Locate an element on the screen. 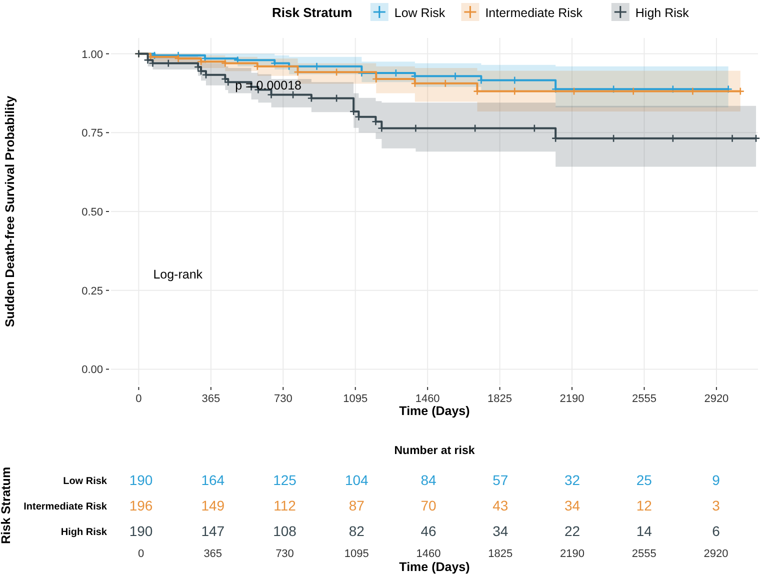 The image size is (760, 578). y-tick-label: 0.50 is located at coordinates (92, 212).